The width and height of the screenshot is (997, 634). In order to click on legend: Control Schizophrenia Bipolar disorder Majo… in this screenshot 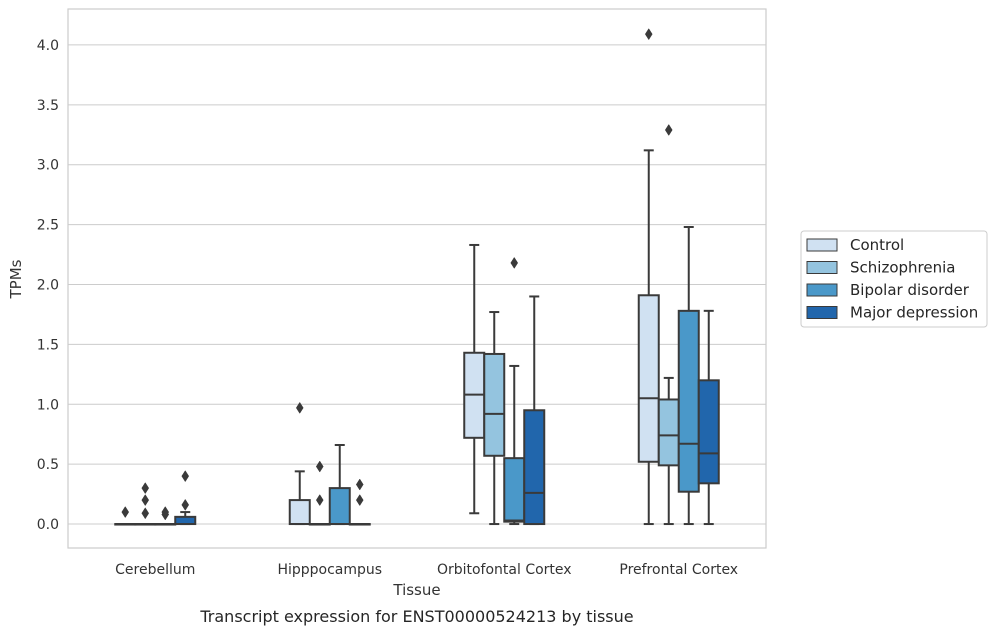, I will do `click(894, 279)`.